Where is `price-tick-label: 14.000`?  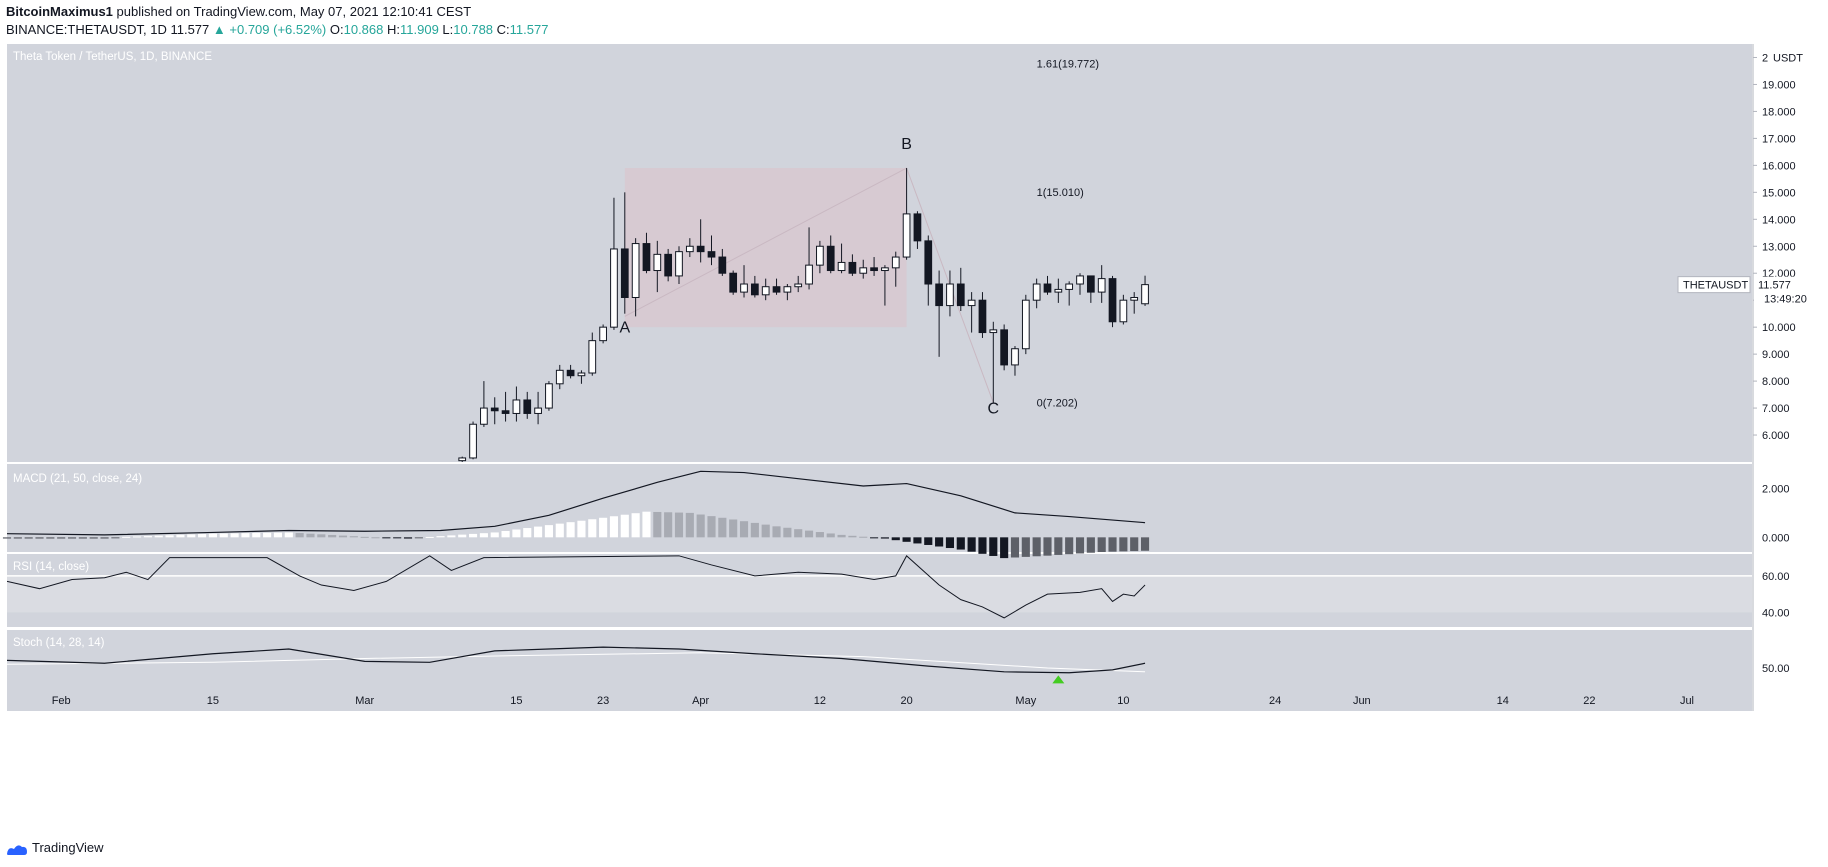 price-tick-label: 14.000 is located at coordinates (1779, 220).